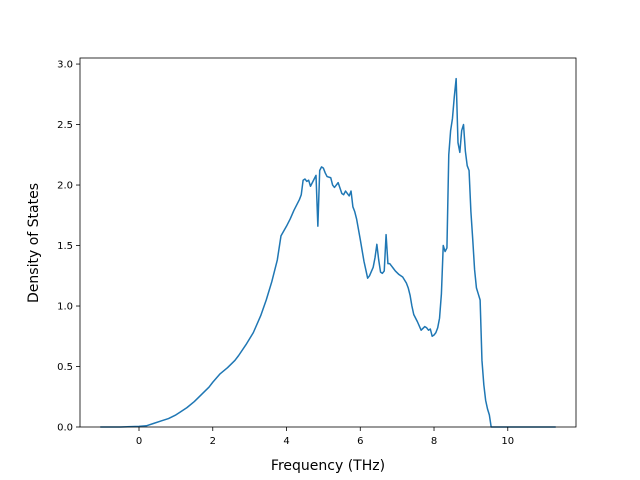 The height and width of the screenshot is (480, 640). I want to click on y-tick-label: 2.5, so click(65, 125).